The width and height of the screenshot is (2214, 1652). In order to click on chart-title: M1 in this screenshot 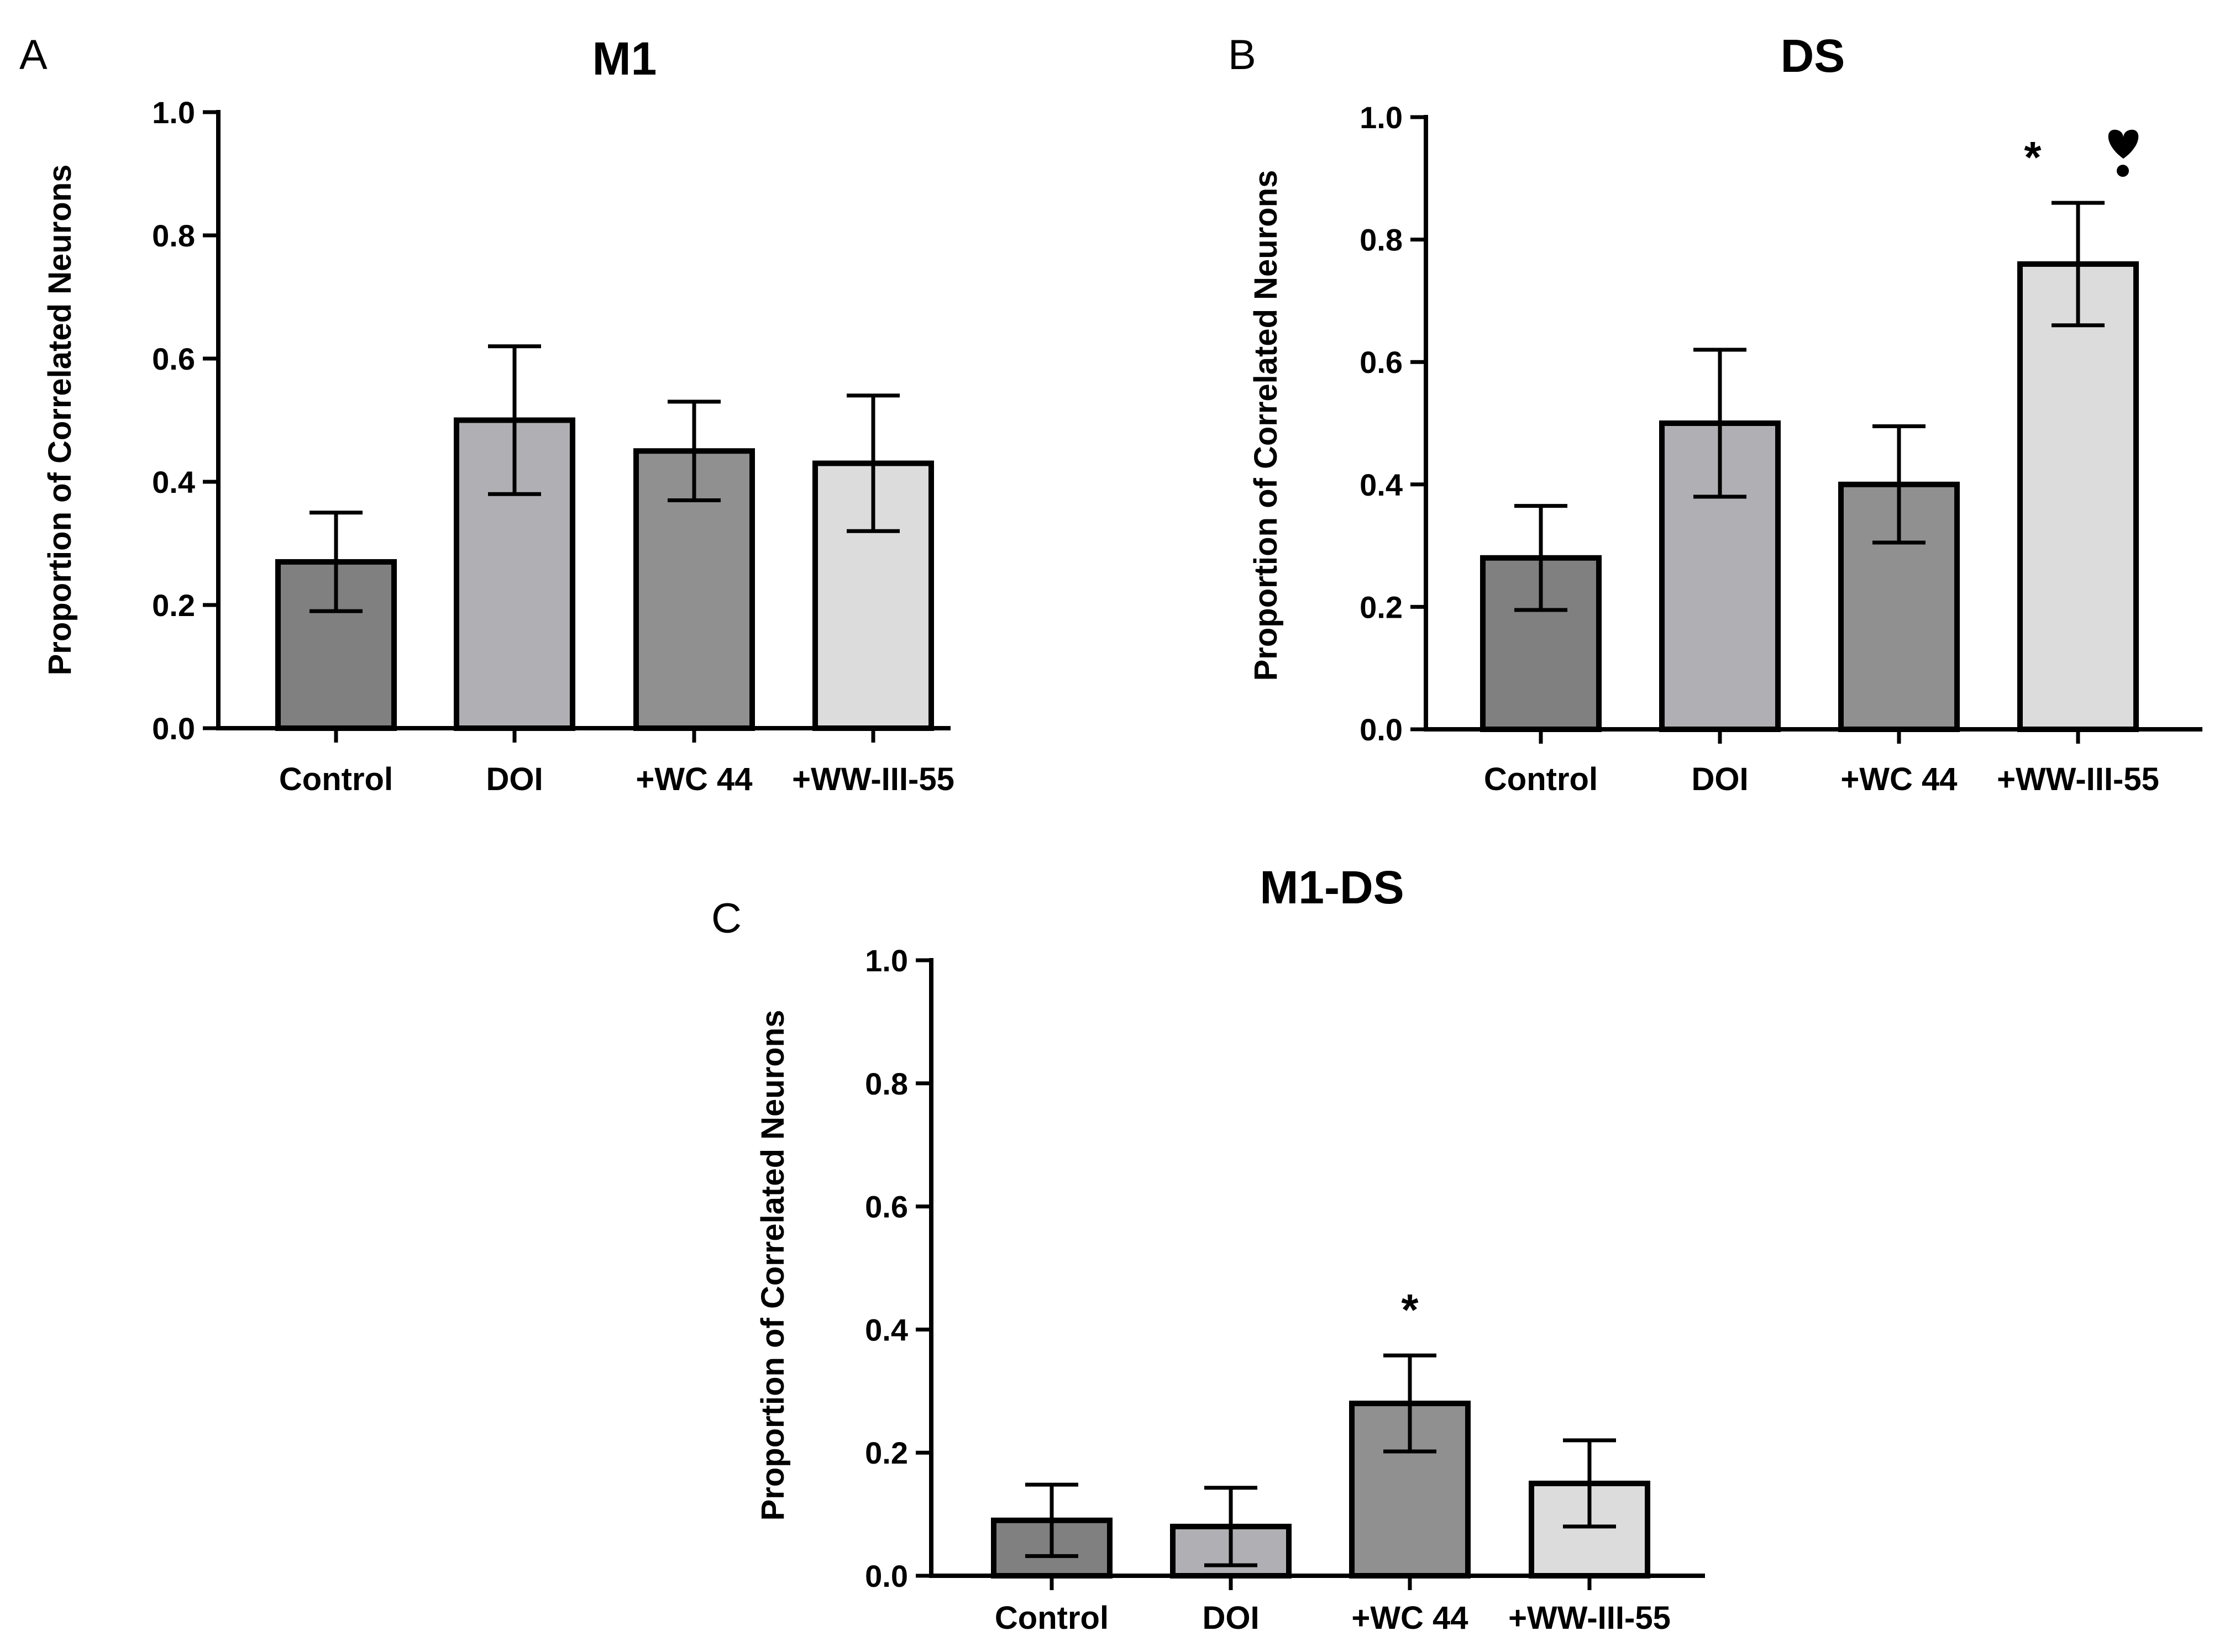, I will do `click(624, 59)`.